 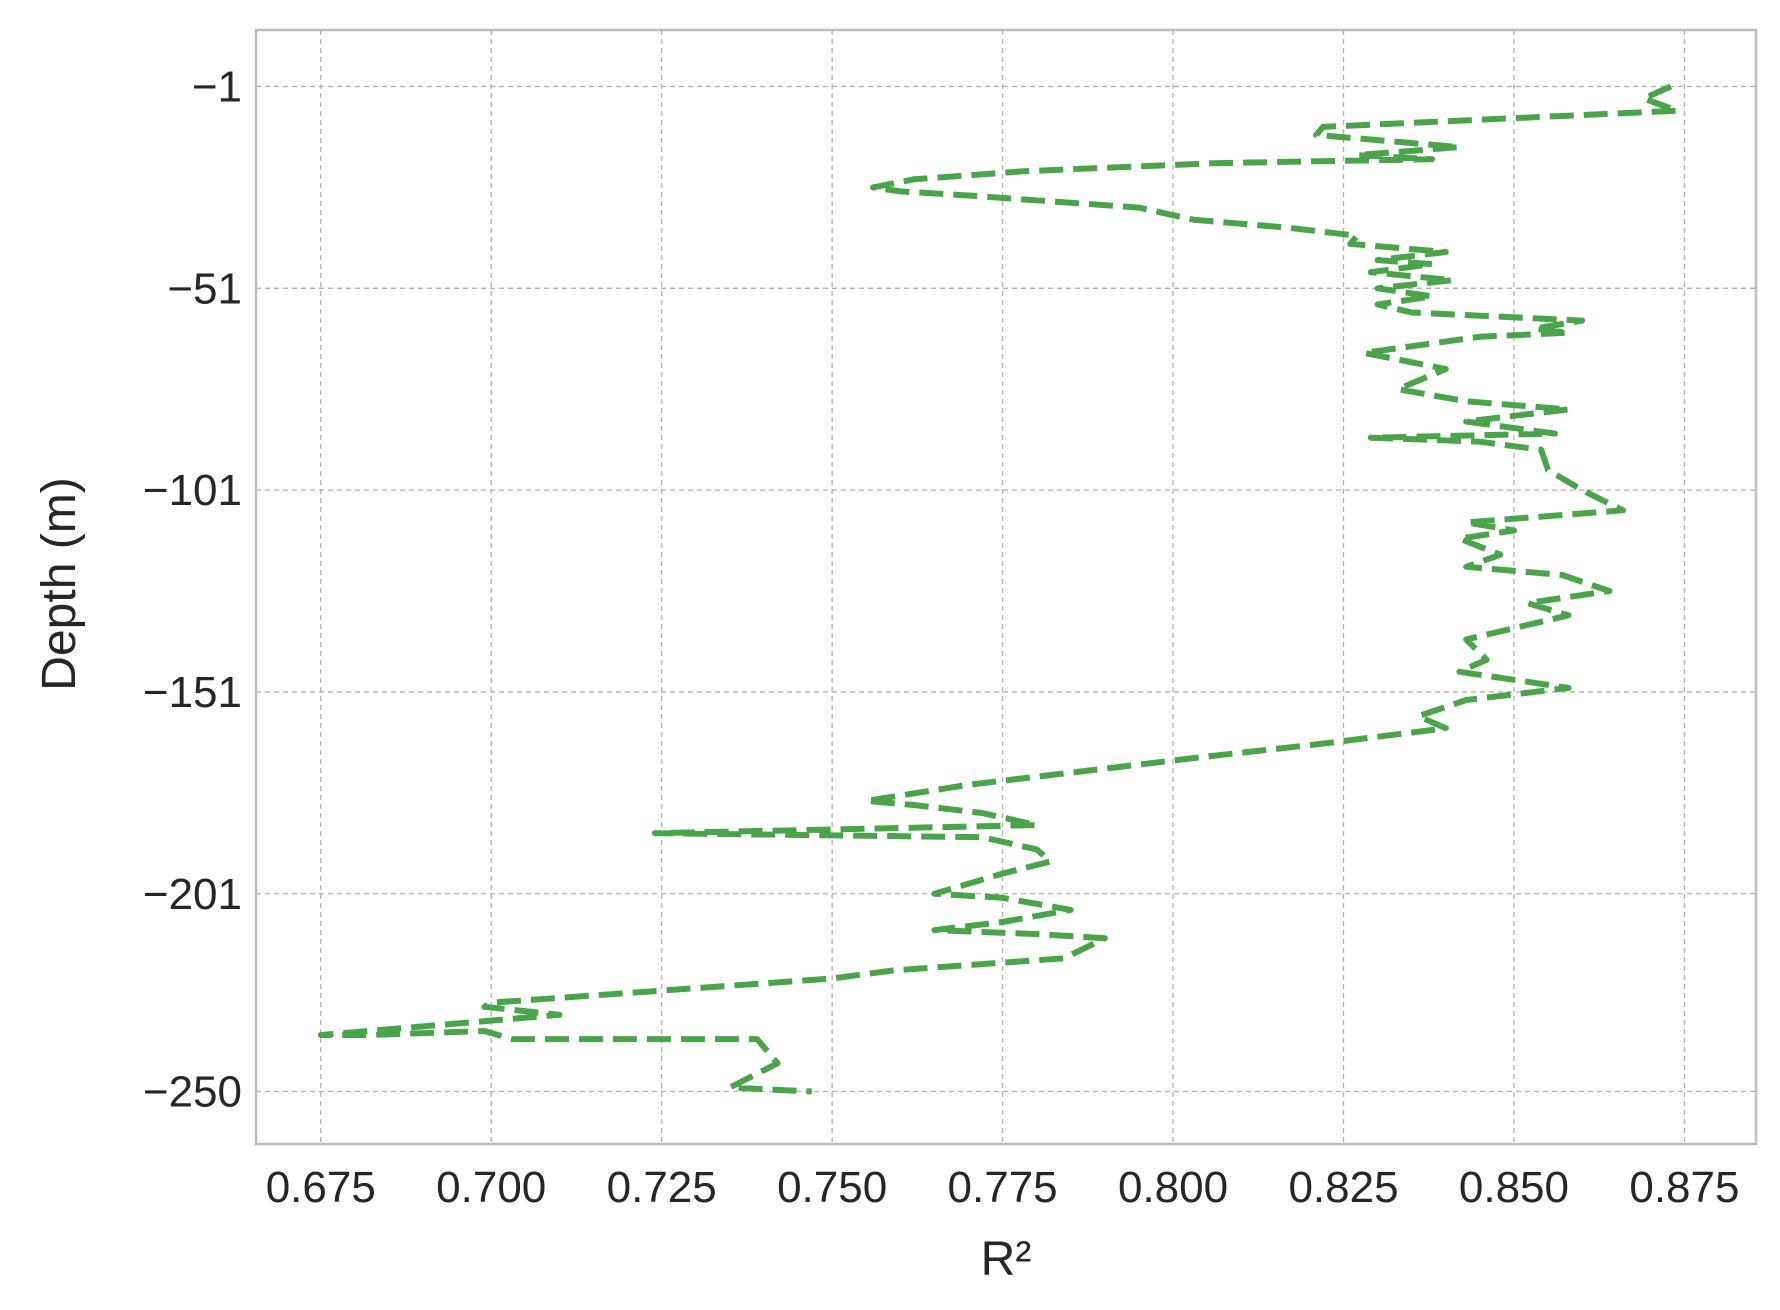 I want to click on x-tick-label: 0.800, so click(x=1173, y=1187).